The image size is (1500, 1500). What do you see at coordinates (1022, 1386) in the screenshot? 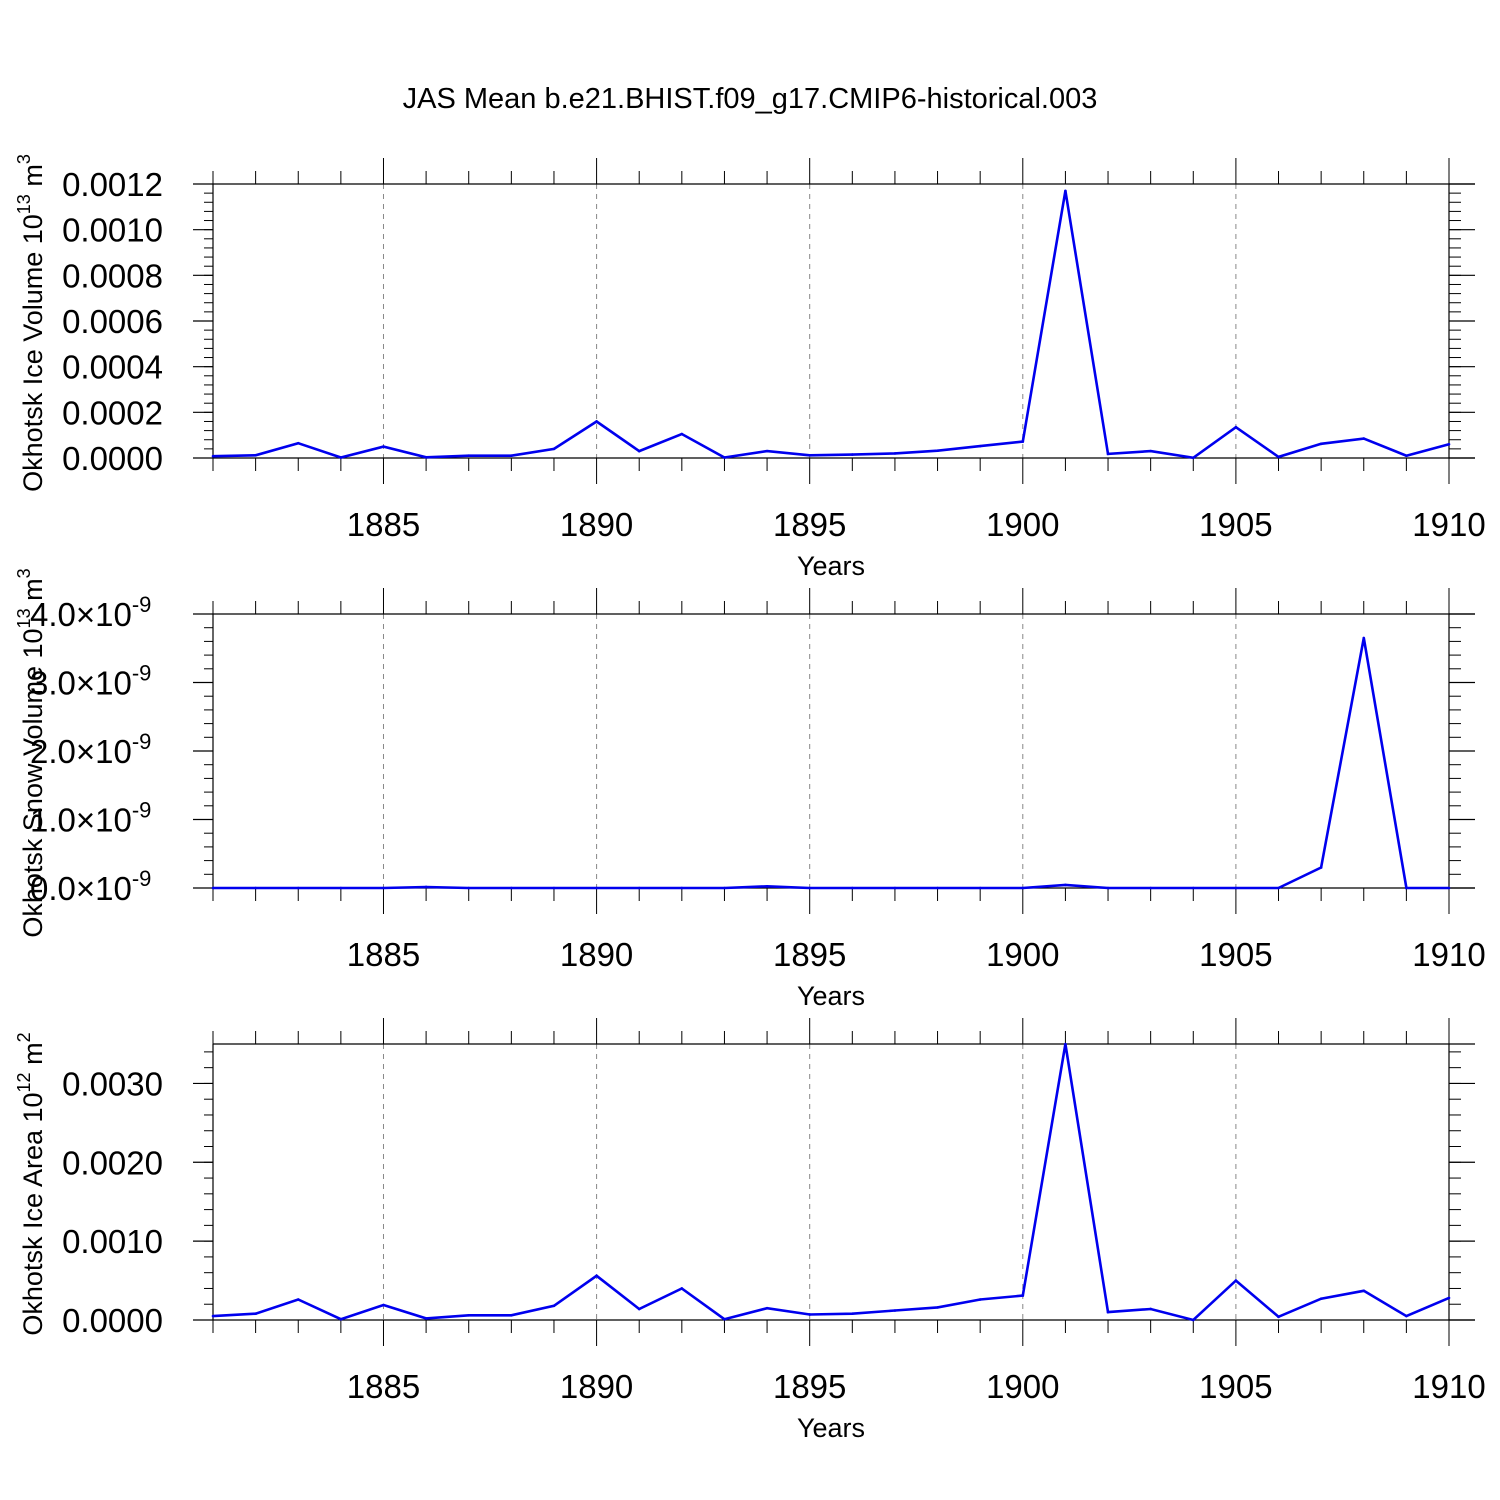
I see `panel-3-xtick-label-1900: 1900` at bounding box center [1022, 1386].